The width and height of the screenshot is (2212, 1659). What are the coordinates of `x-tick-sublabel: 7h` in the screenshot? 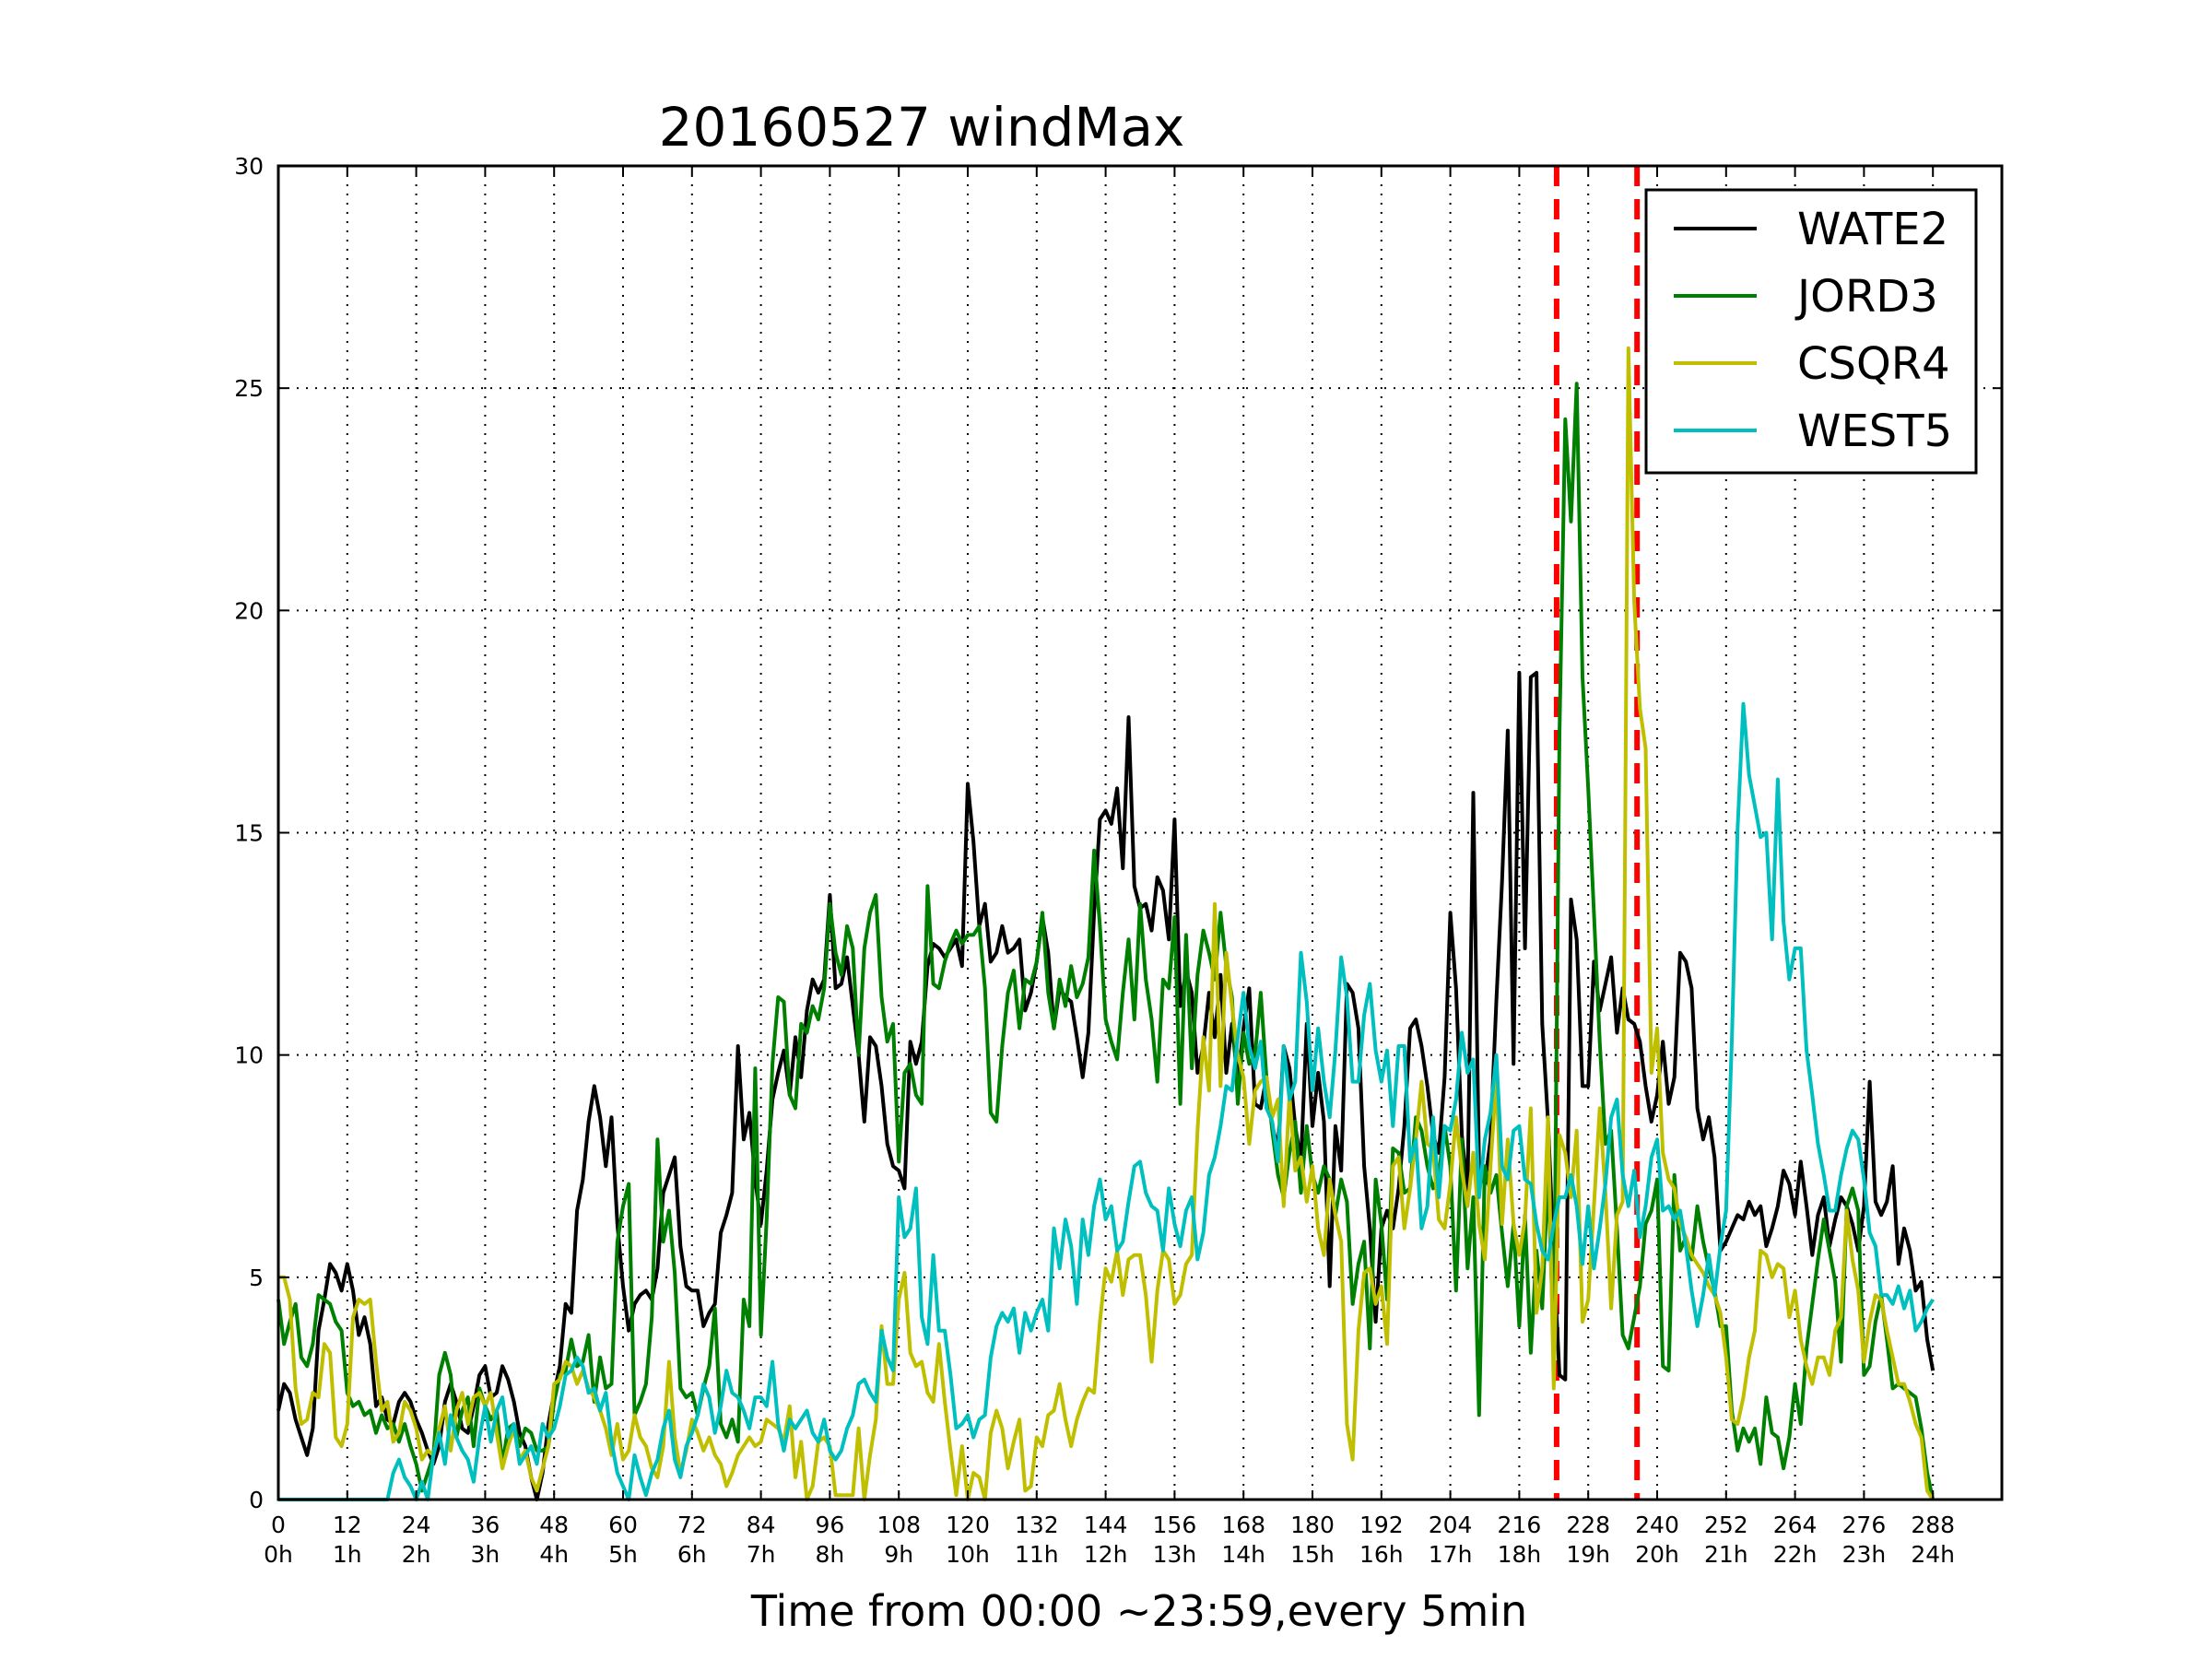 It's located at (761, 1554).